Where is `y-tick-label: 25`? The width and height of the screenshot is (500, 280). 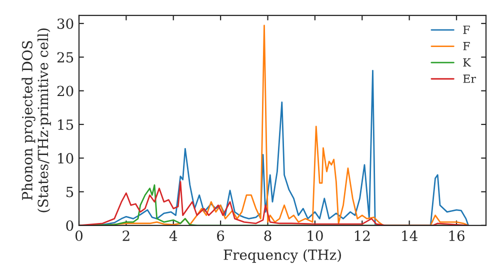
y-tick-label: 25 is located at coordinates (65, 57).